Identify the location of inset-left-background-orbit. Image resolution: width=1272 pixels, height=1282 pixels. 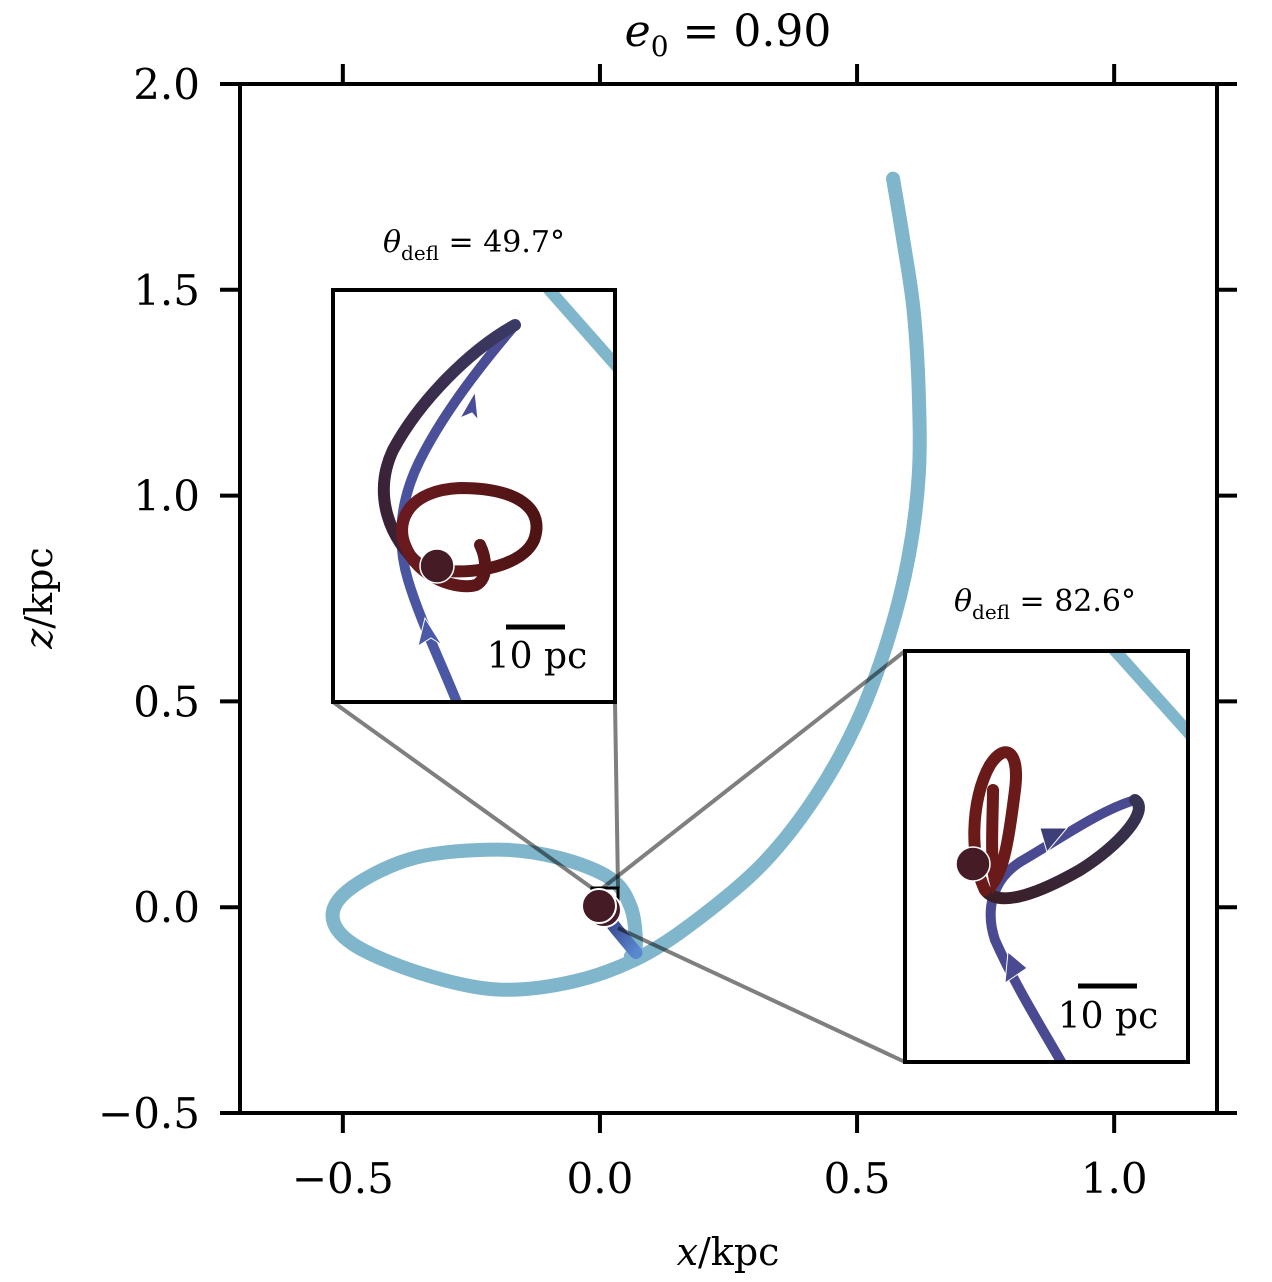
(578, 332).